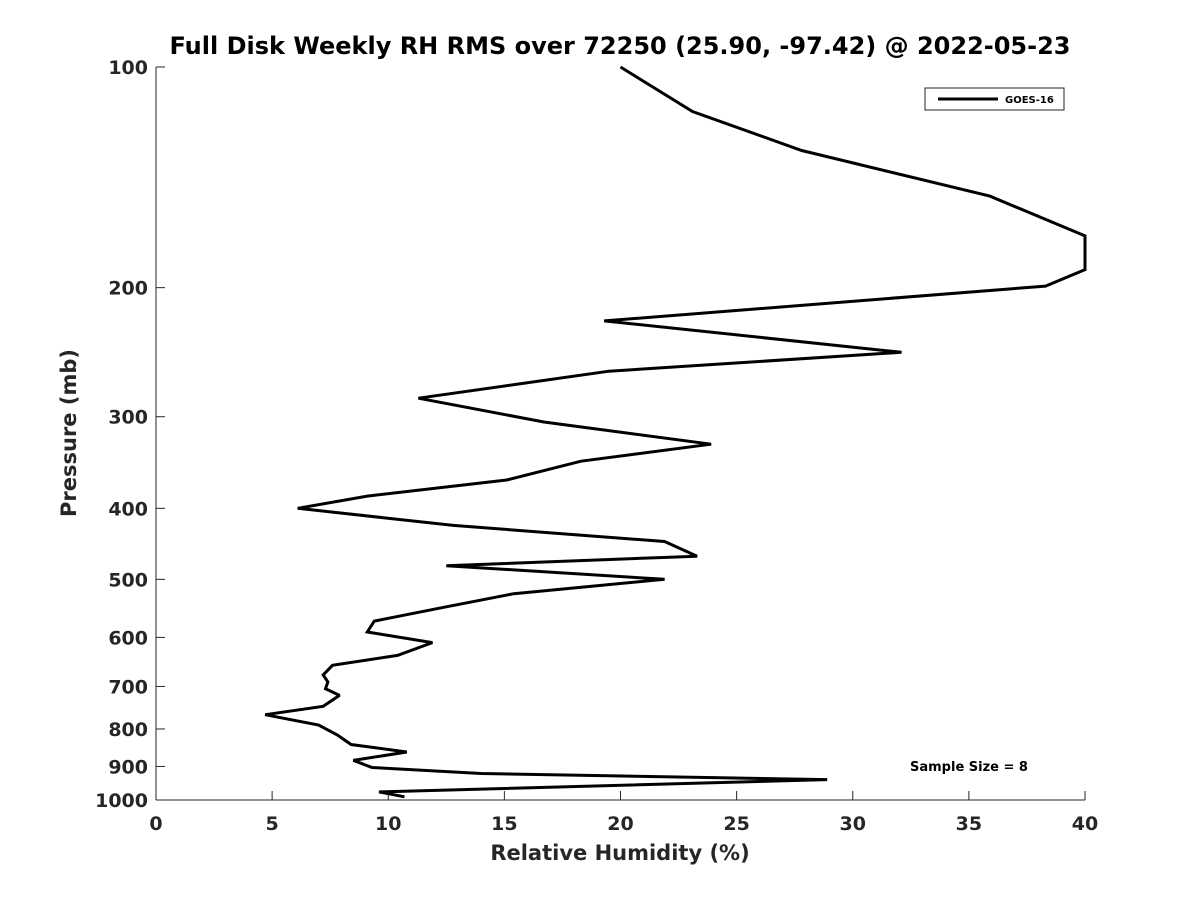  Describe the element at coordinates (128, 638) in the screenshot. I see `y-tick-label-5: 600` at that location.